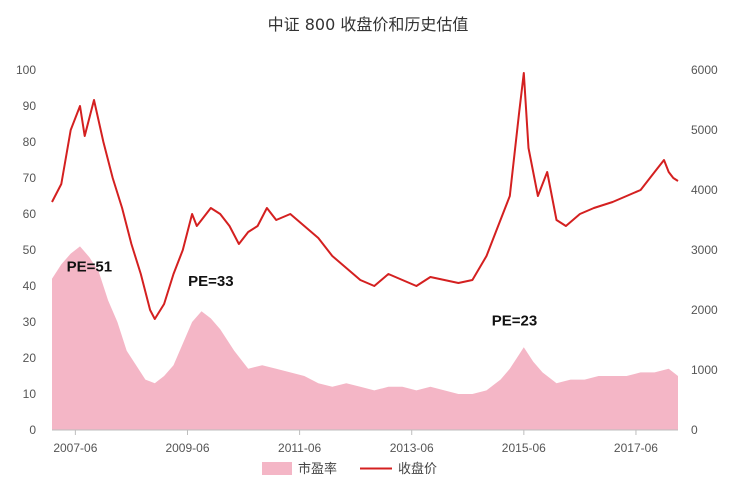 The width and height of the screenshot is (736, 494). I want to click on x-tick-label: 2017-06, so click(636, 448).